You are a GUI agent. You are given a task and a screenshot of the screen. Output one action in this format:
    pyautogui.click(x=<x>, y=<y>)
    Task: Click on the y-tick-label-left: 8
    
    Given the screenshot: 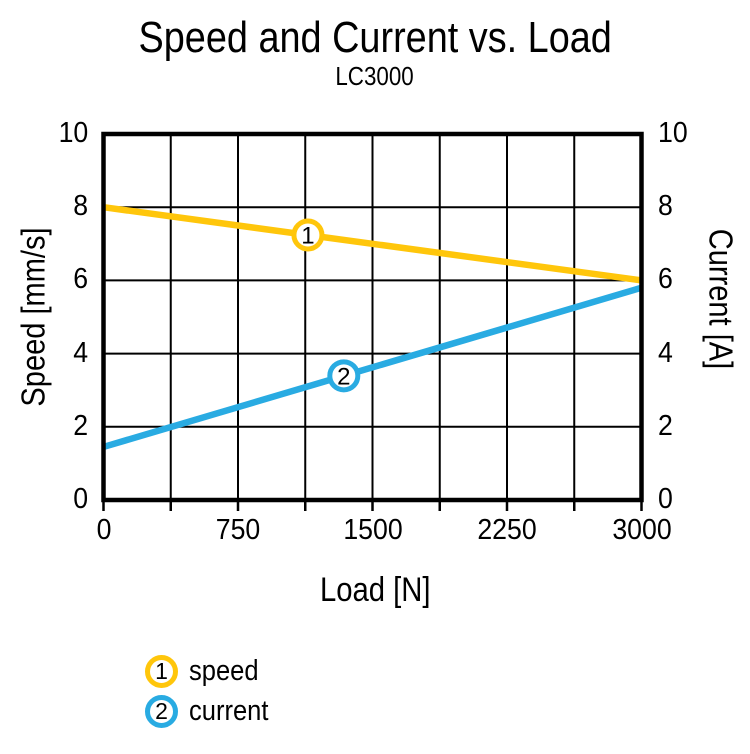 What is the action you would take?
    pyautogui.click(x=80, y=206)
    